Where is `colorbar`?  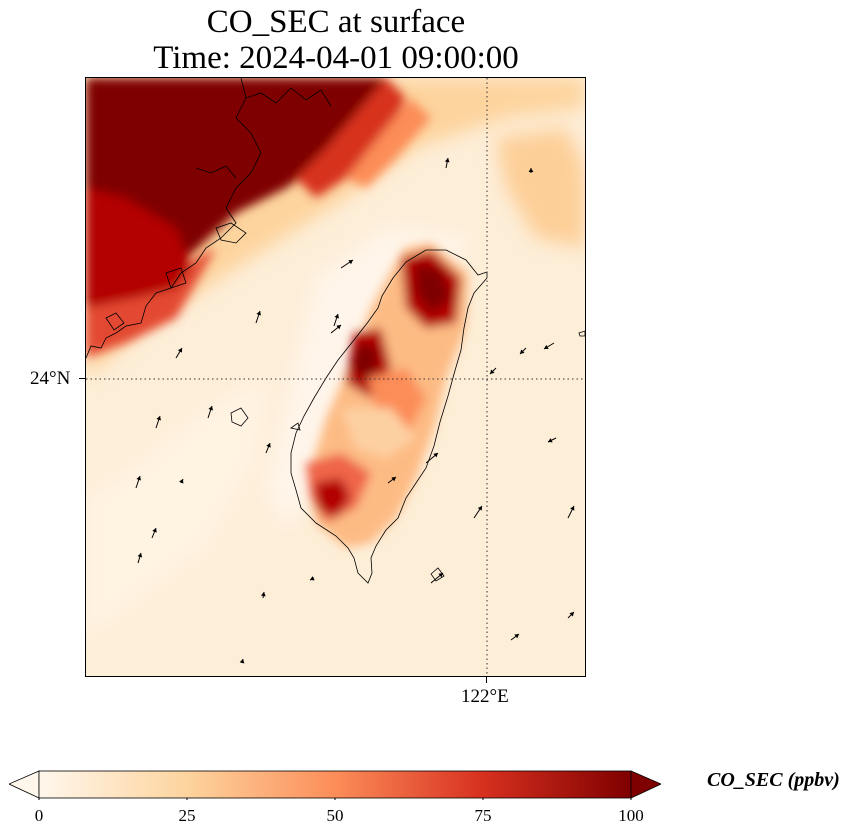 colorbar is located at coordinates (335, 785).